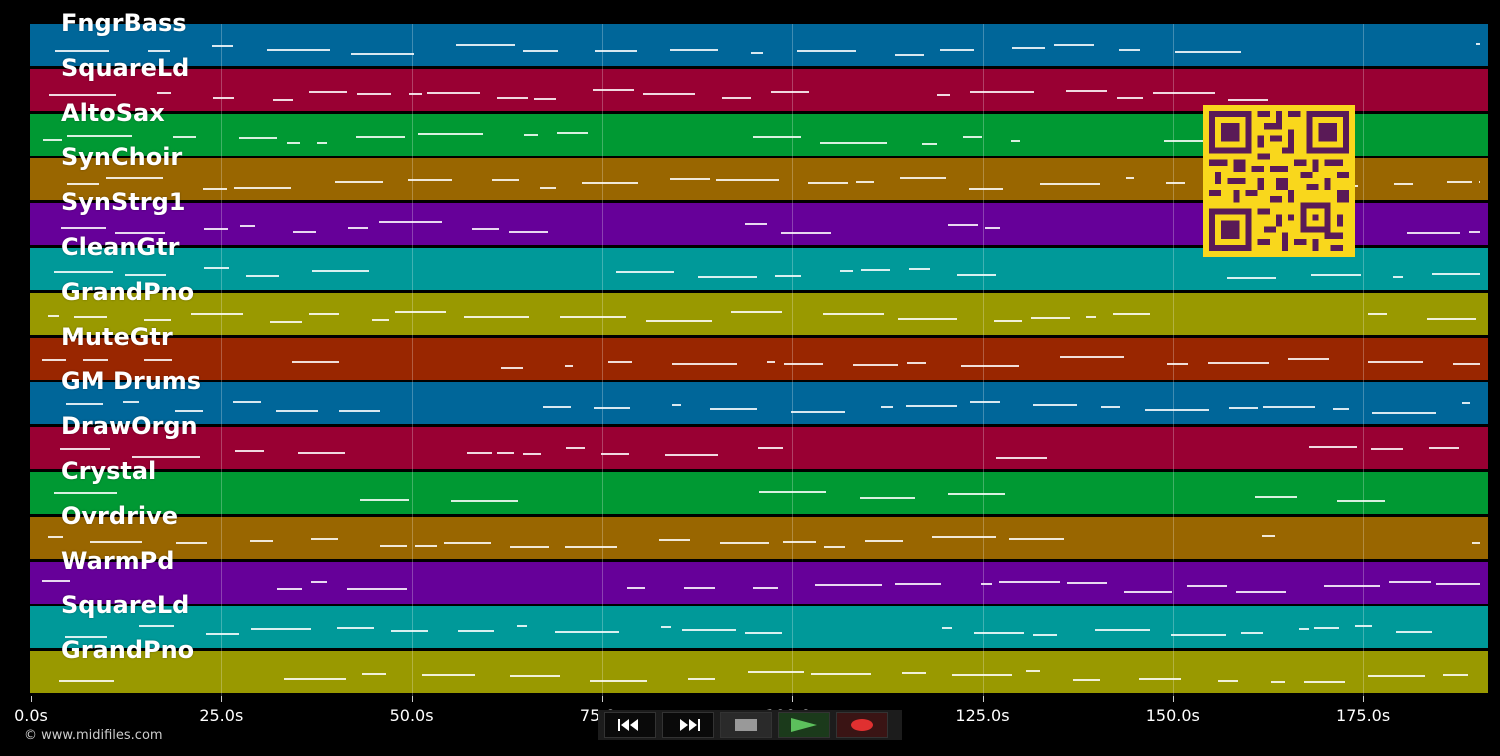 Image resolution: width=1500 pixels, height=756 pixels. I want to click on record-button, so click(862, 725).